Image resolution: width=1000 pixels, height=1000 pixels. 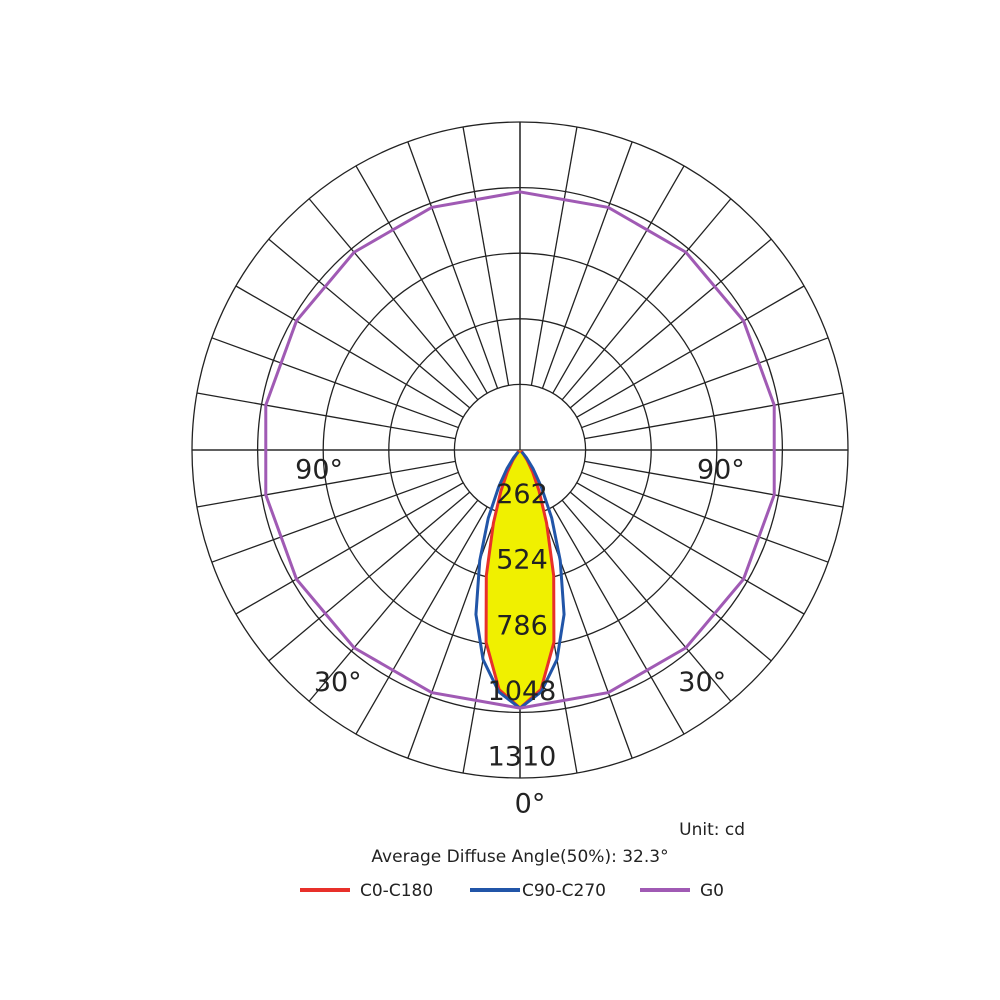 I want to click on note: Average Diffuse Angle(50%): 32.3°, so click(x=519, y=857).